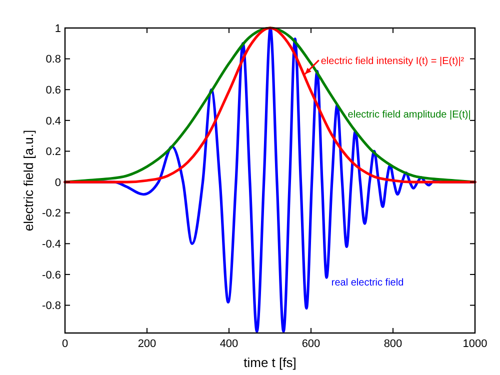 The width and height of the screenshot is (500, 375). I want to click on annotation: real electric field, so click(367, 283).